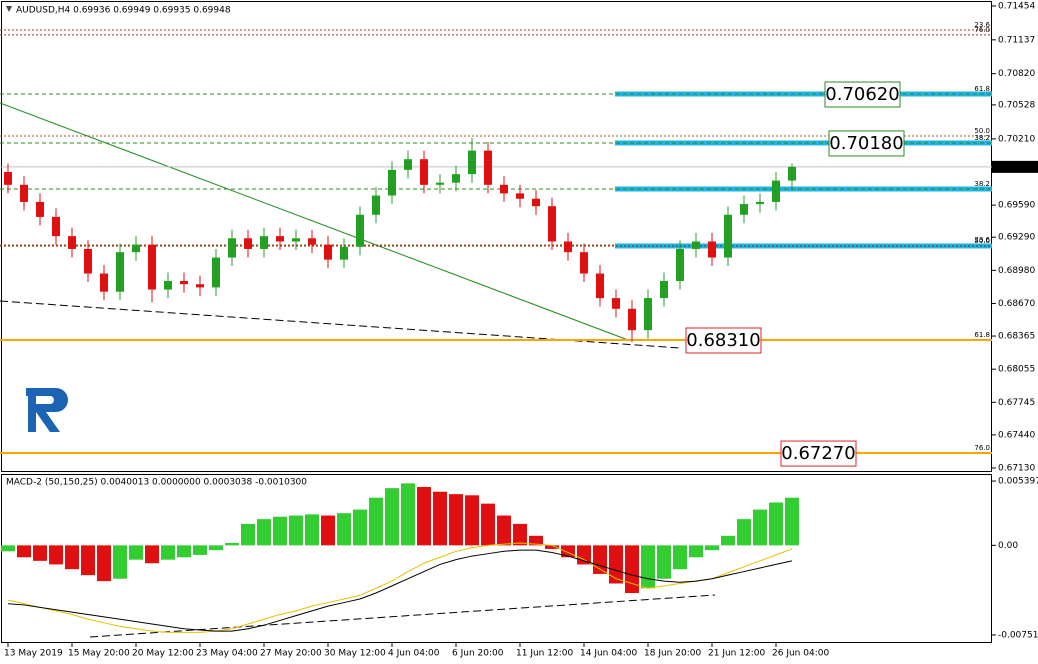 This screenshot has width=1038, height=664. I want to click on y-tick-label: 0.68980, so click(1016, 271).